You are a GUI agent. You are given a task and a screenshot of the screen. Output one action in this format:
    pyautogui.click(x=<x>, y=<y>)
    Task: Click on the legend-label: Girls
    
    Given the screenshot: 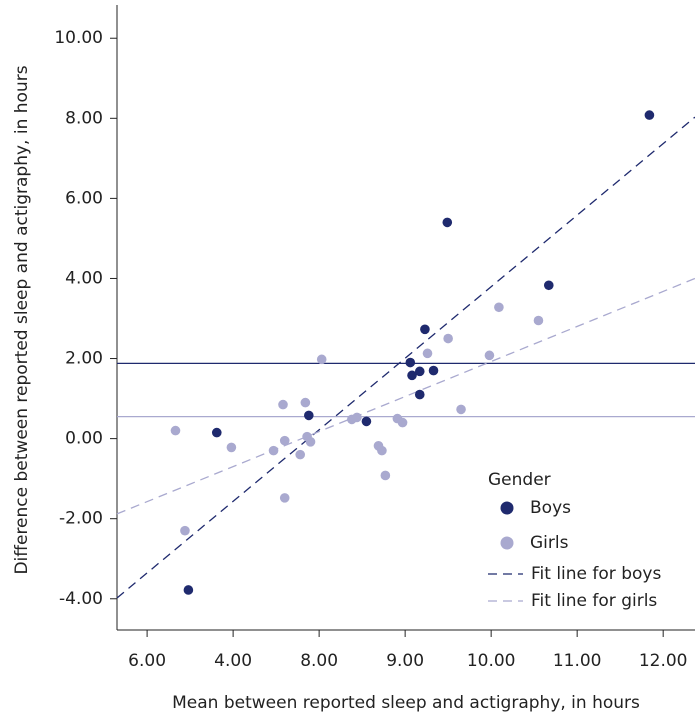 What is the action you would take?
    pyautogui.click(x=549, y=543)
    